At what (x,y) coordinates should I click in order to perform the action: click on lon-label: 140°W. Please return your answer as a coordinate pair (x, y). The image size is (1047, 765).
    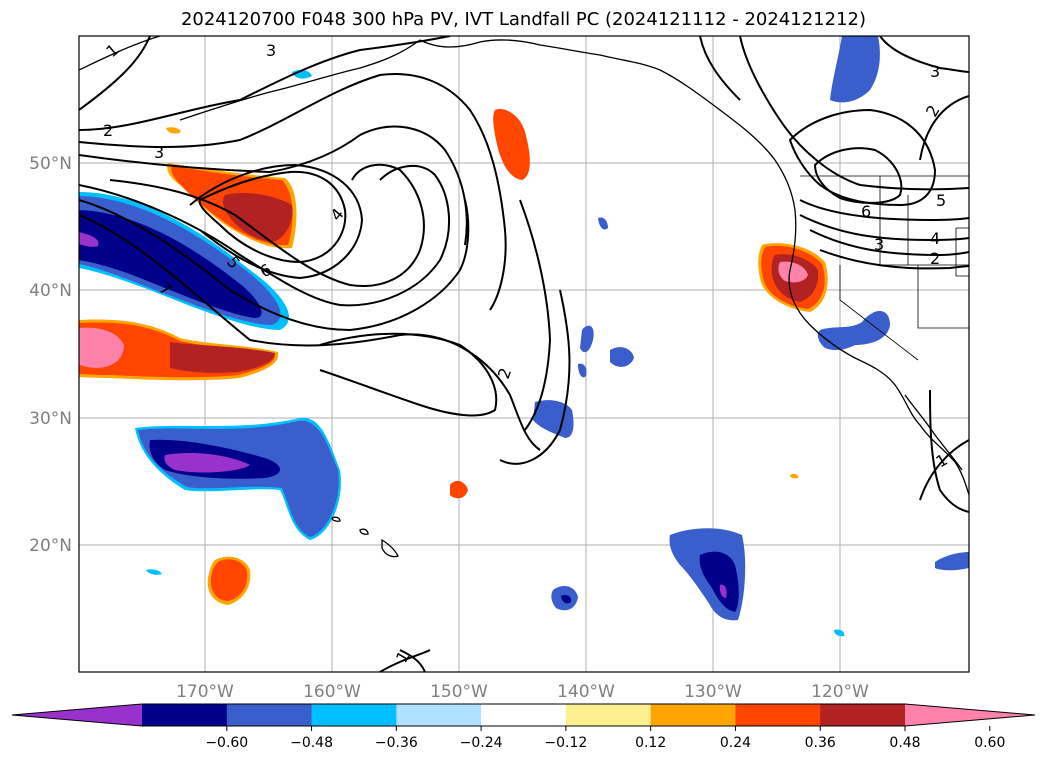
    Looking at the image, I should click on (586, 692).